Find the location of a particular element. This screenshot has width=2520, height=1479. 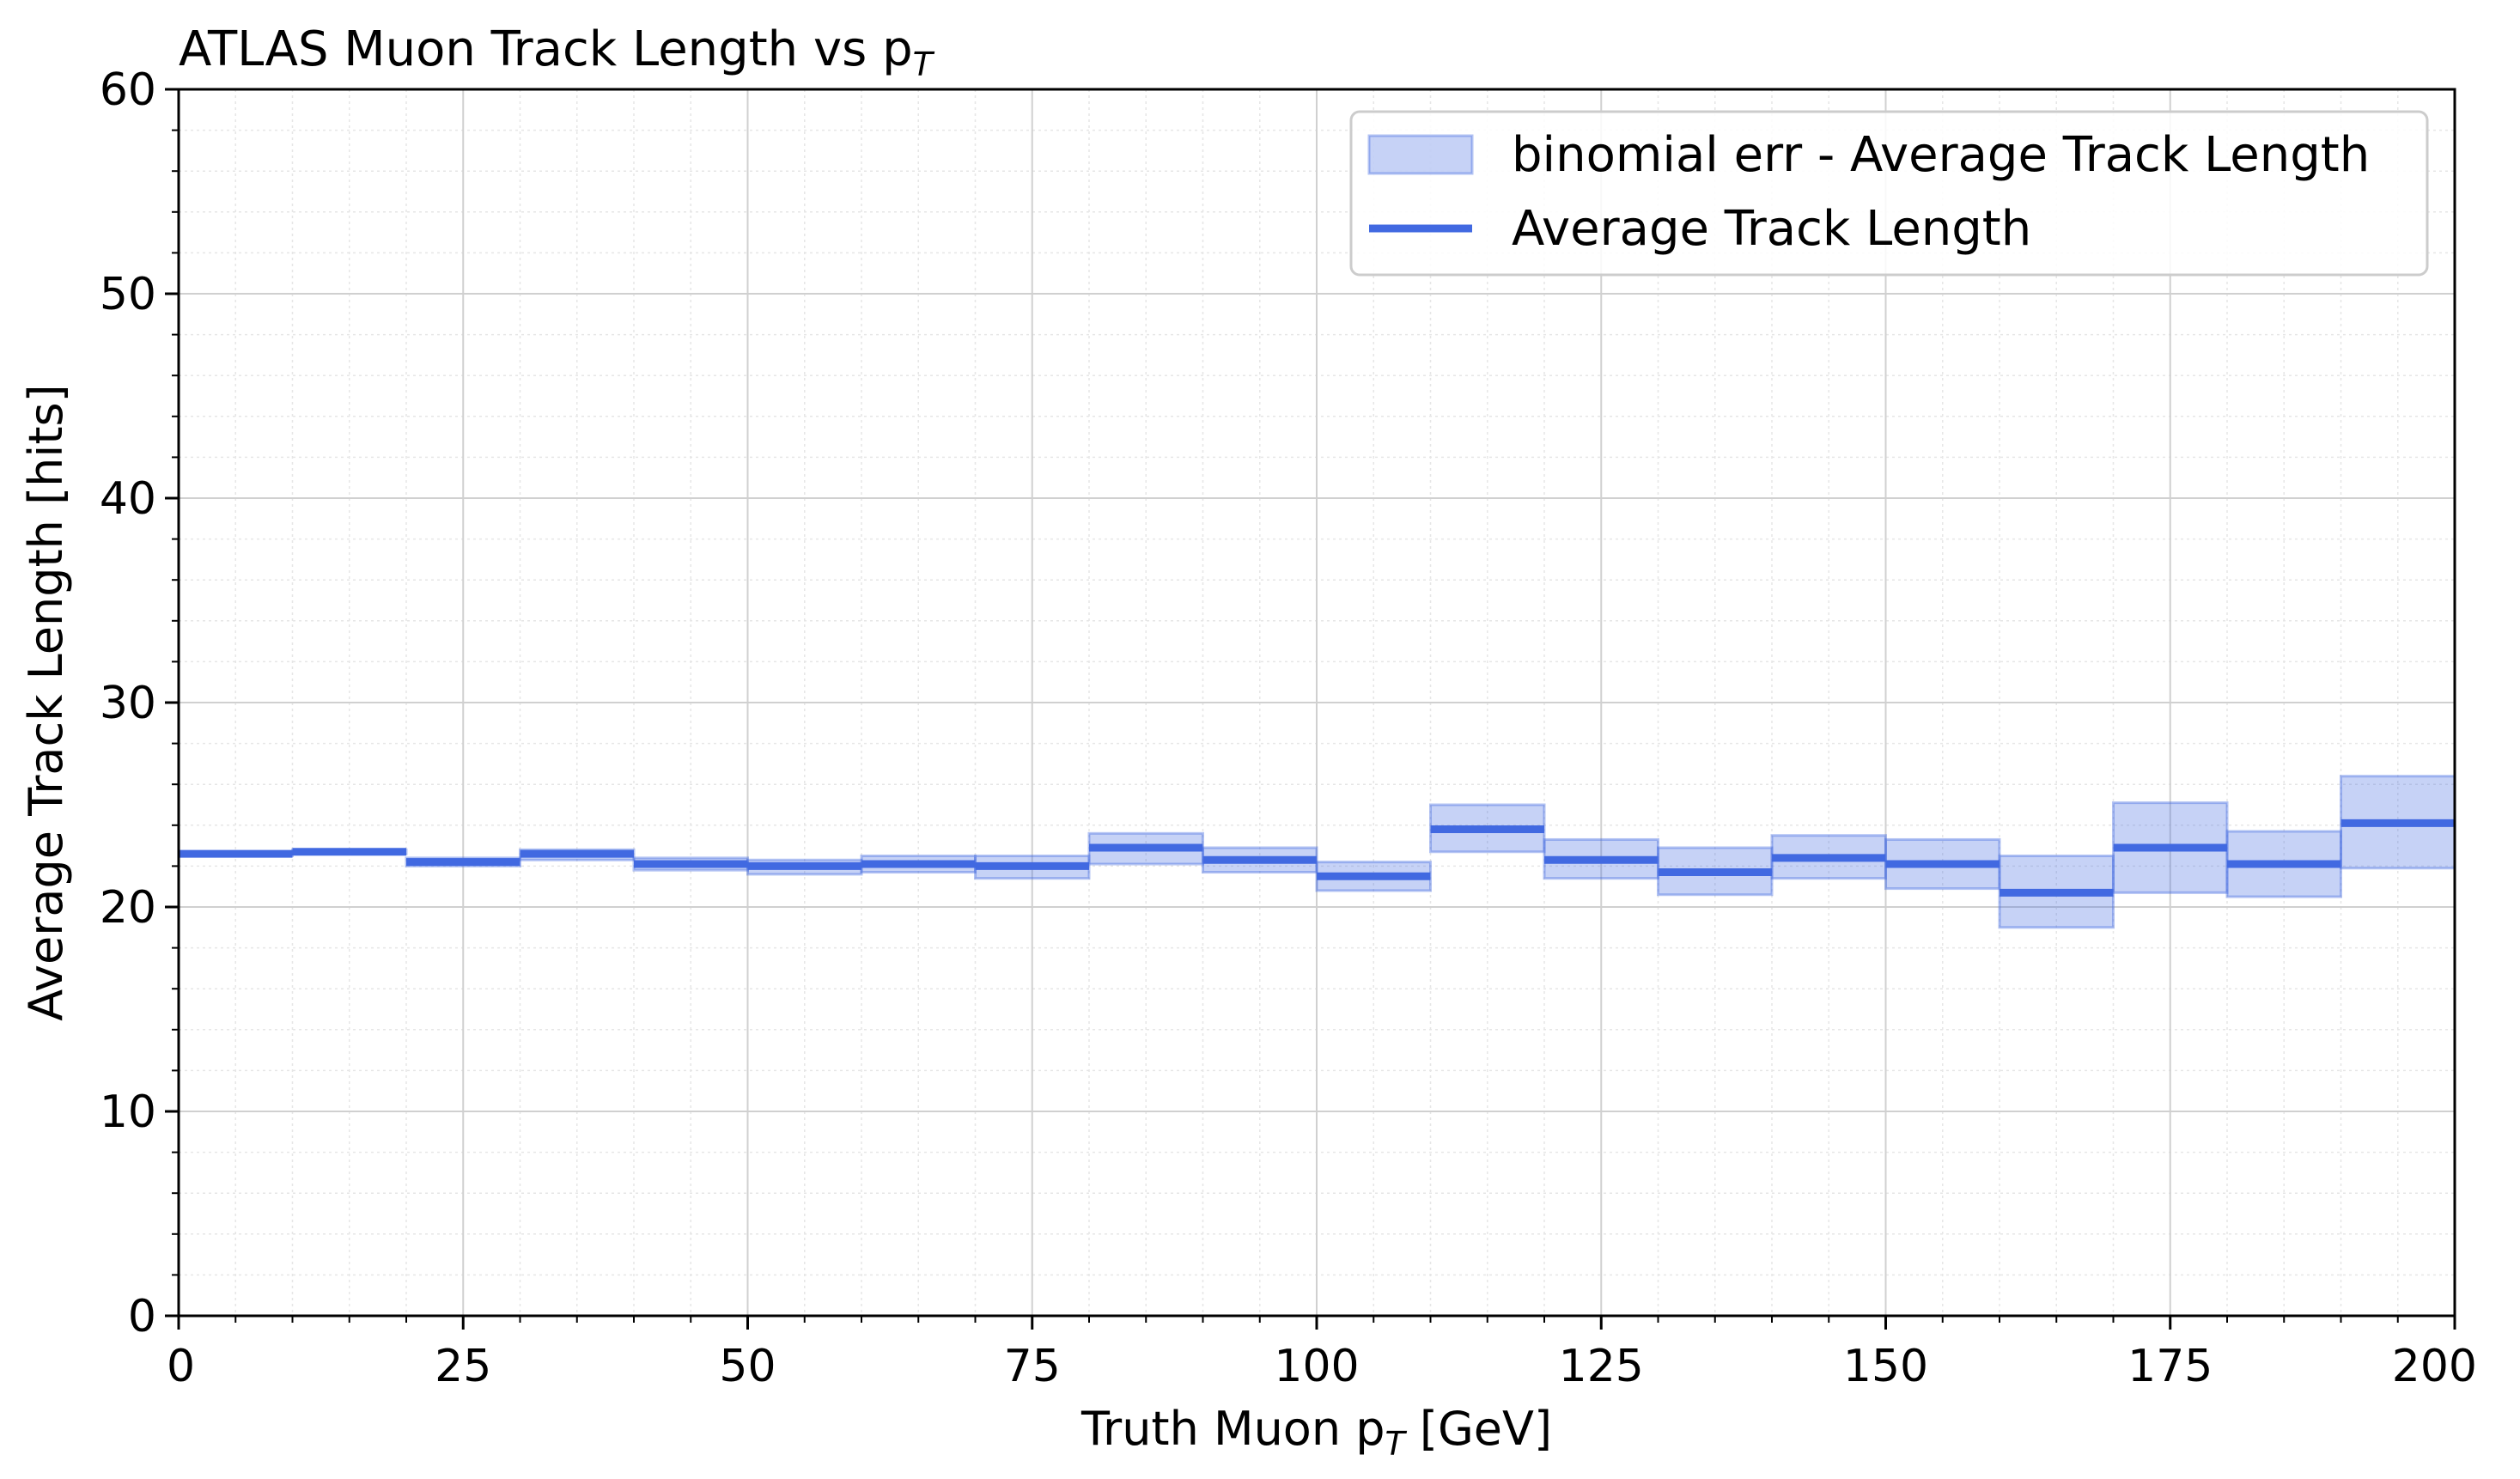

x-tick-label: 50 is located at coordinates (747, 1367).